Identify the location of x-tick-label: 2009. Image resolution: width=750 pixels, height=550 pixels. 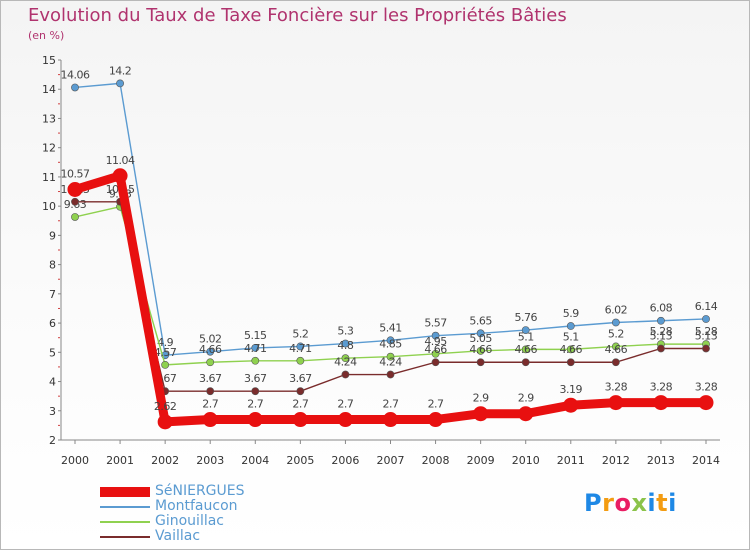
(481, 460).